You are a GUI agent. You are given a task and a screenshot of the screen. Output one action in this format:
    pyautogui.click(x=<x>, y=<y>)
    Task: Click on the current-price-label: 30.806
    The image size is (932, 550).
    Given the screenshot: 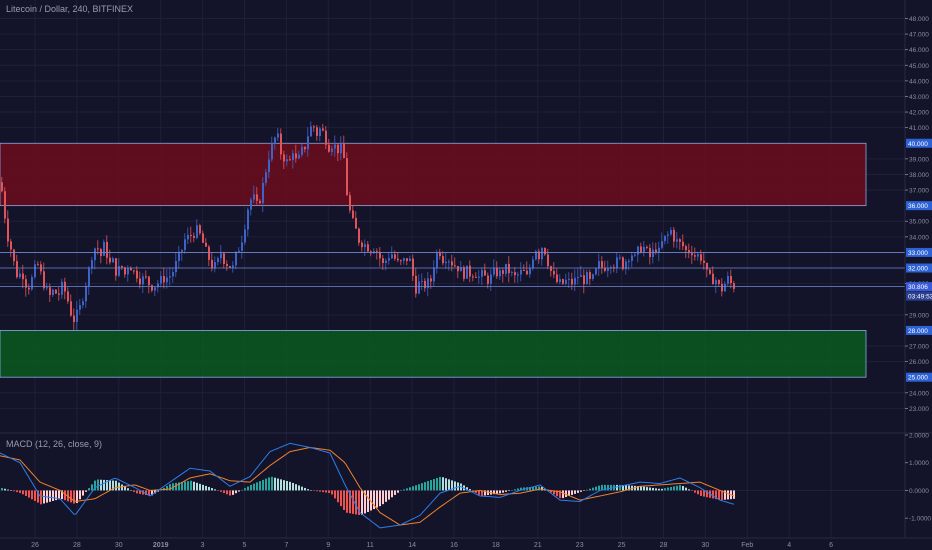 What is the action you would take?
    pyautogui.click(x=918, y=287)
    